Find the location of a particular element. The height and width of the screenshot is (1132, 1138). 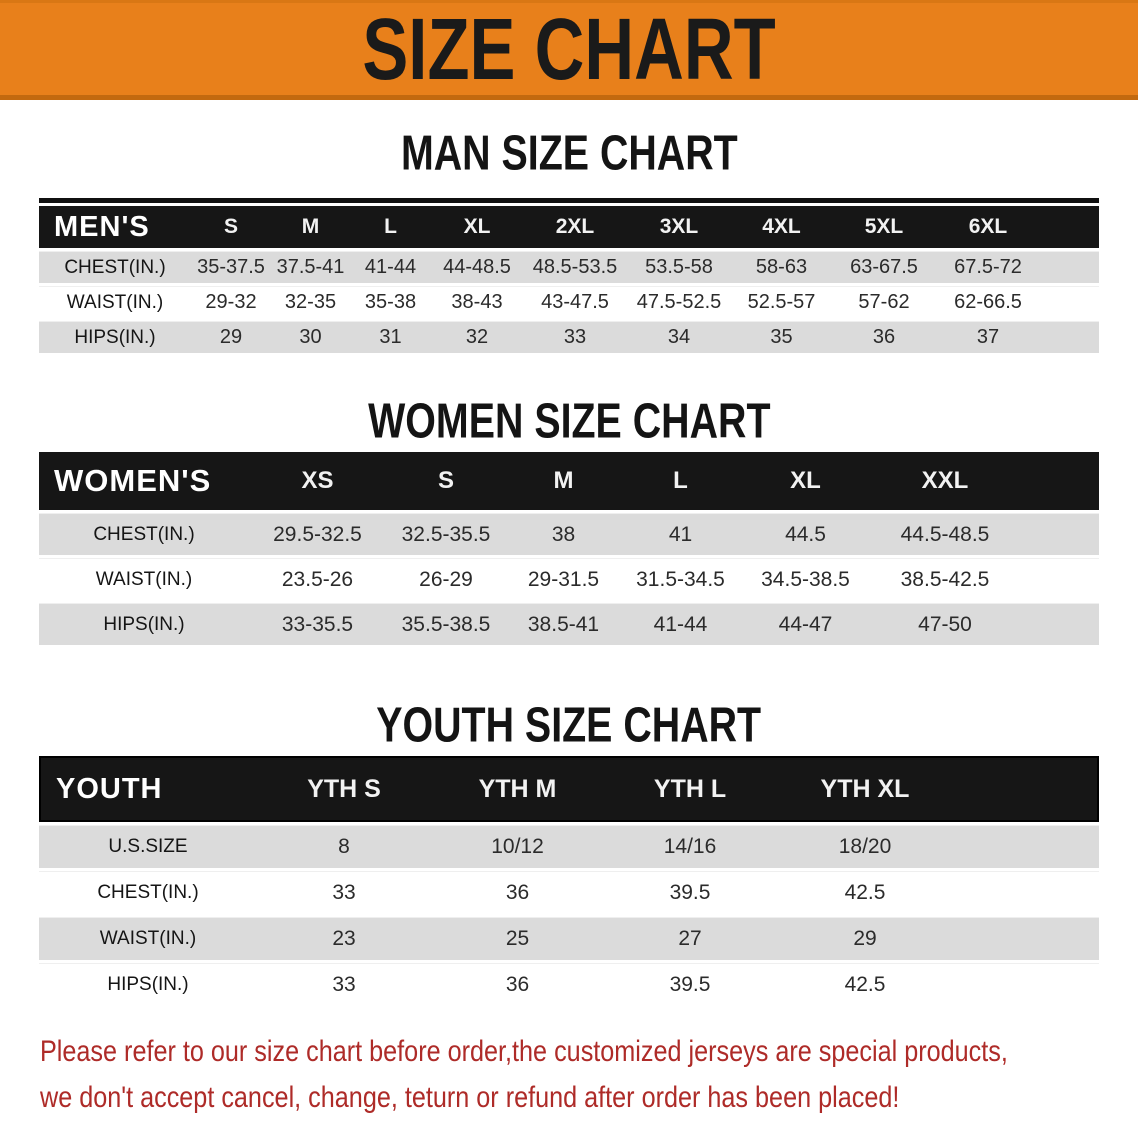

column-header: 2XL is located at coordinates (575, 227).